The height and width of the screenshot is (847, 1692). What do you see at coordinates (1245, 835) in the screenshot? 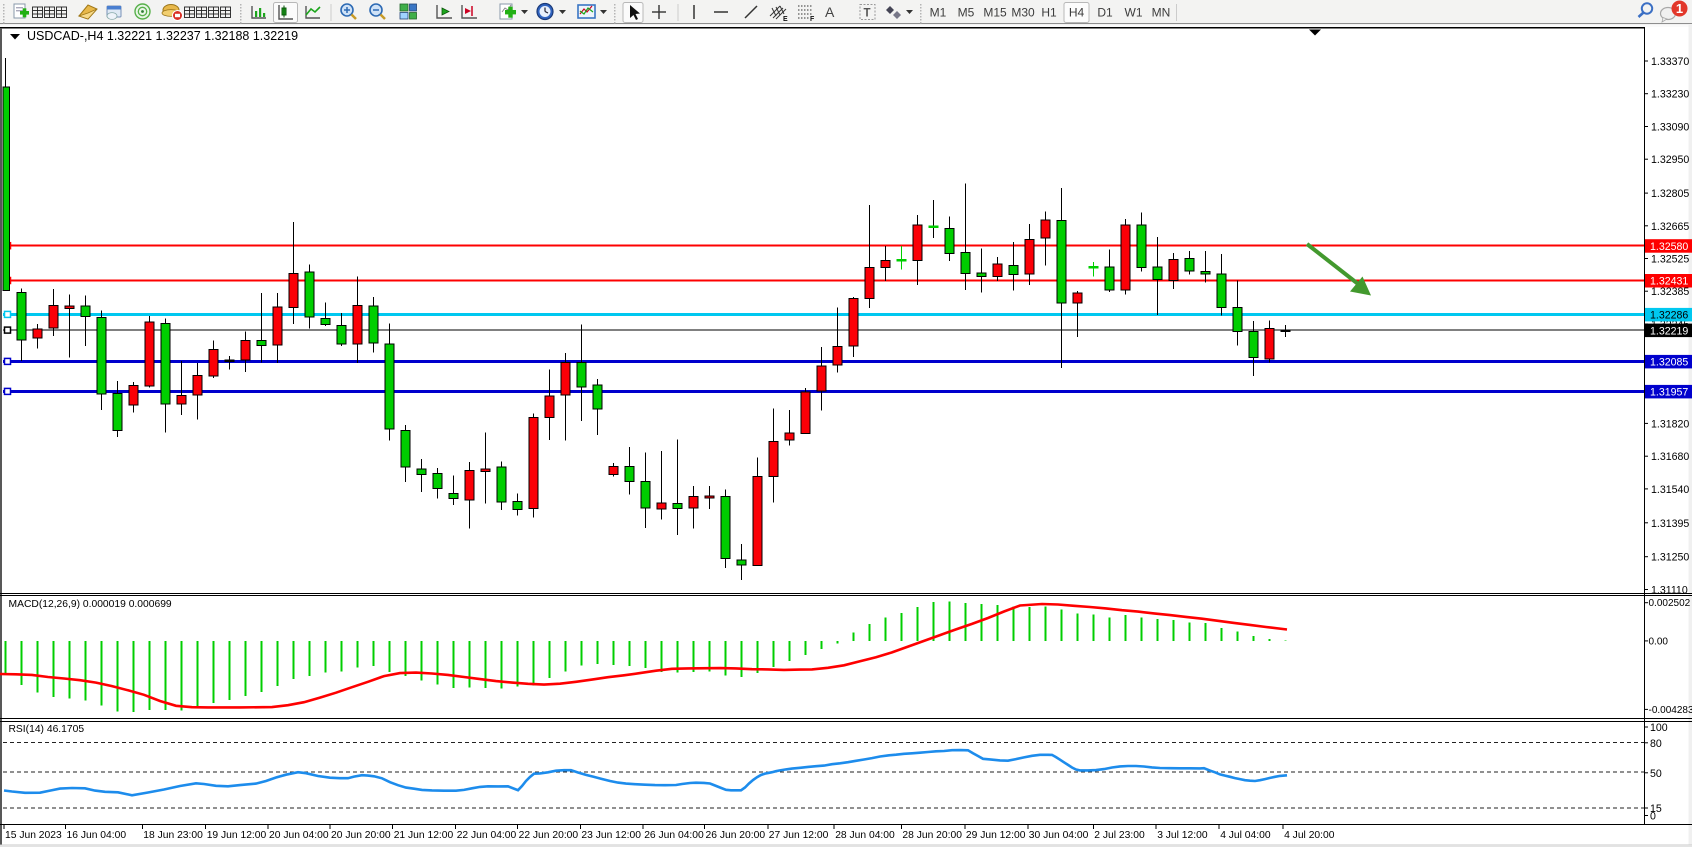
I see `svg-text: 4 Jul 04:00` at bounding box center [1245, 835].